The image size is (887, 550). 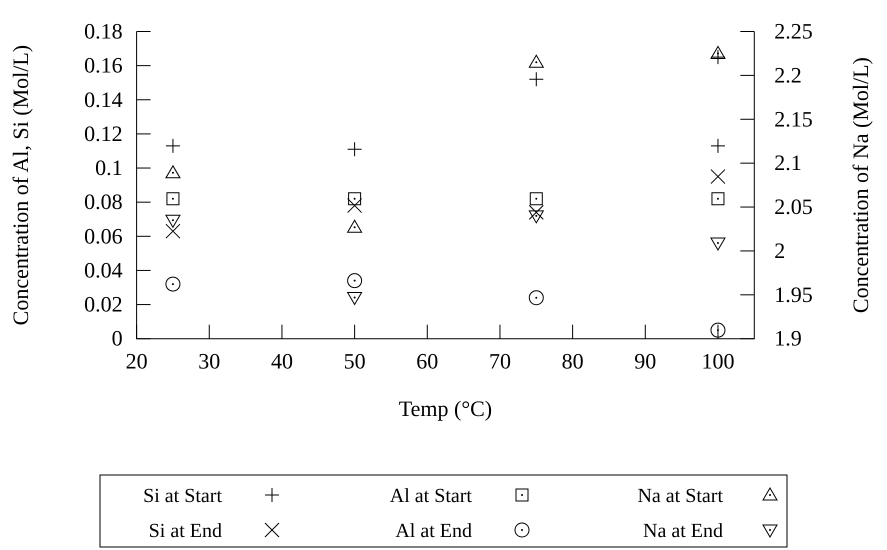 I want to click on y2-tick-label: 2.05, so click(x=793, y=207).